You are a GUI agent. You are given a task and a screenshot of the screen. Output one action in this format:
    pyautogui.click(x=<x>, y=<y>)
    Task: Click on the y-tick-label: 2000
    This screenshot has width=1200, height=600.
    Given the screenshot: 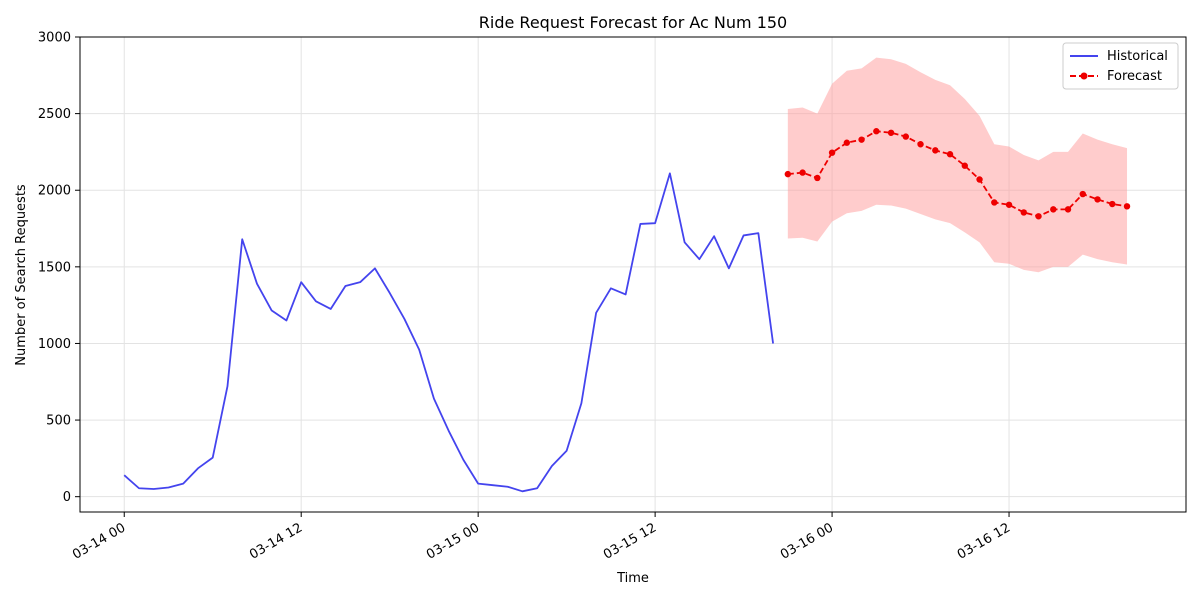 What is the action you would take?
    pyautogui.click(x=54, y=191)
    